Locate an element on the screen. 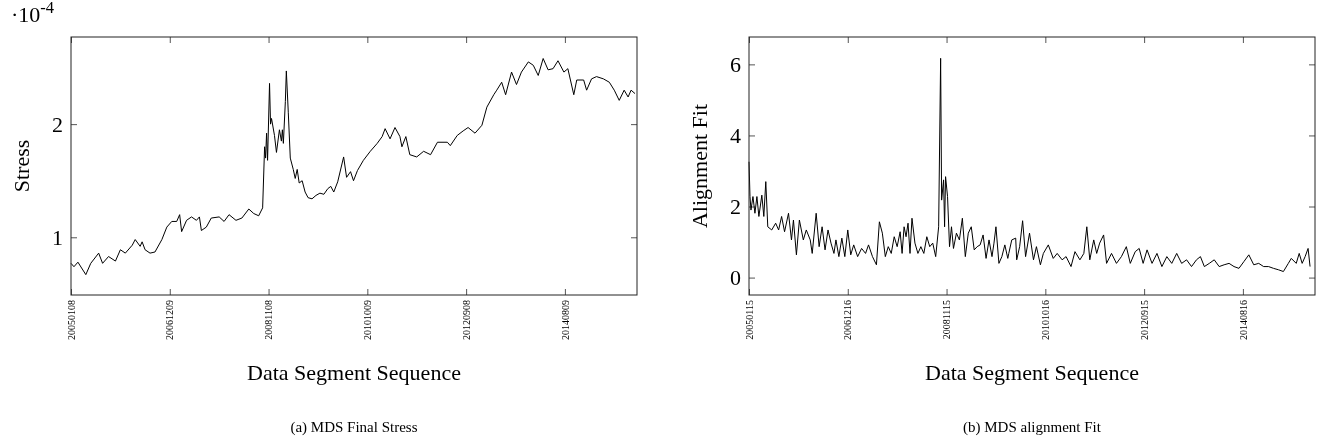  x-tick-label: 20140816 is located at coordinates (1243, 320).